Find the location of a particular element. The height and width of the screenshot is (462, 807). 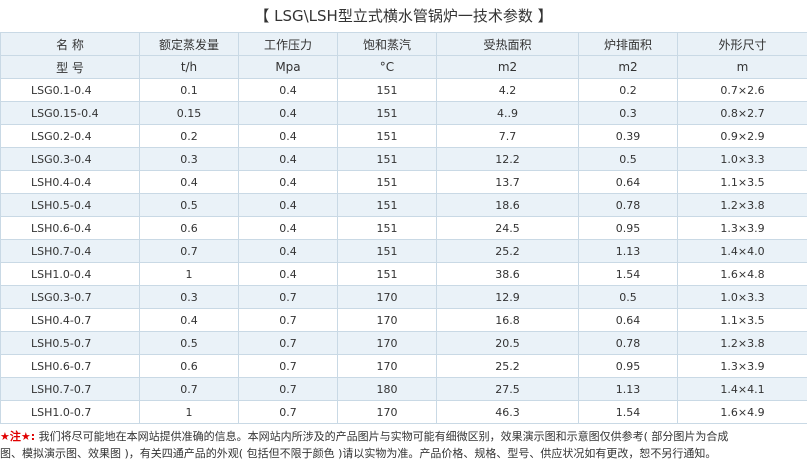

model-cell: LSH0.4-0.7 is located at coordinates (70, 320).